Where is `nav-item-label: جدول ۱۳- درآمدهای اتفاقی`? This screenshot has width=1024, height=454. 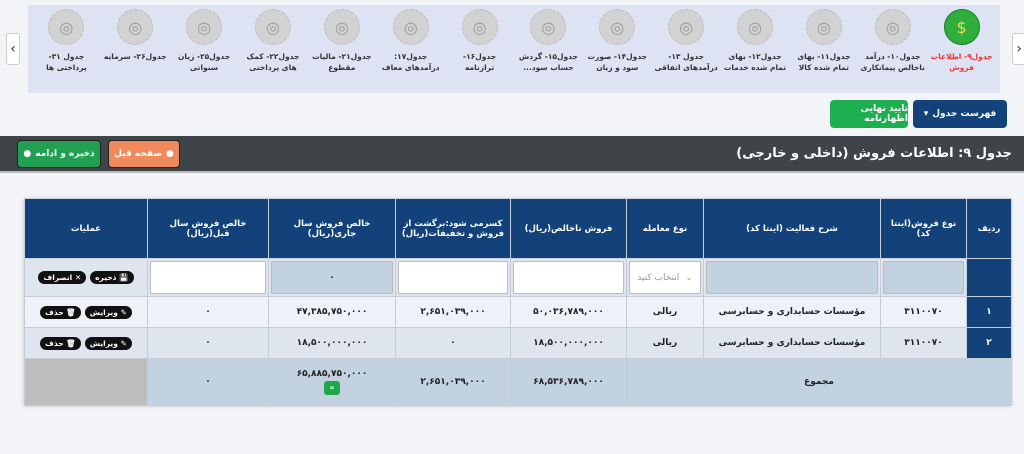
nav-item-label: جدول ۱۳- درآمدهای اتفاقی is located at coordinates (686, 62).